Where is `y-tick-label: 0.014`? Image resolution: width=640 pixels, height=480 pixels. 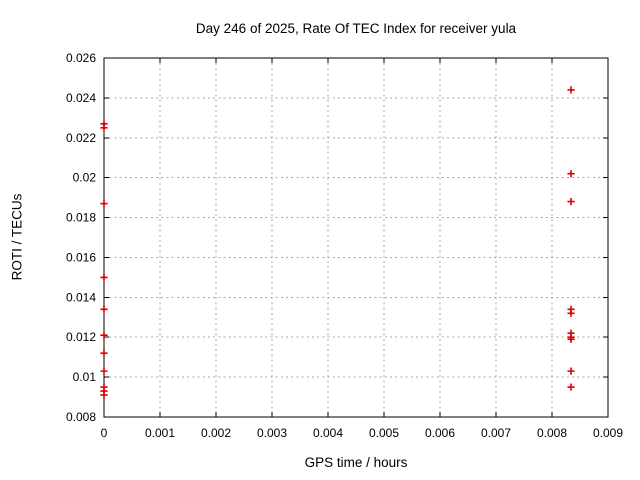
y-tick-label: 0.014 is located at coordinates (81, 297).